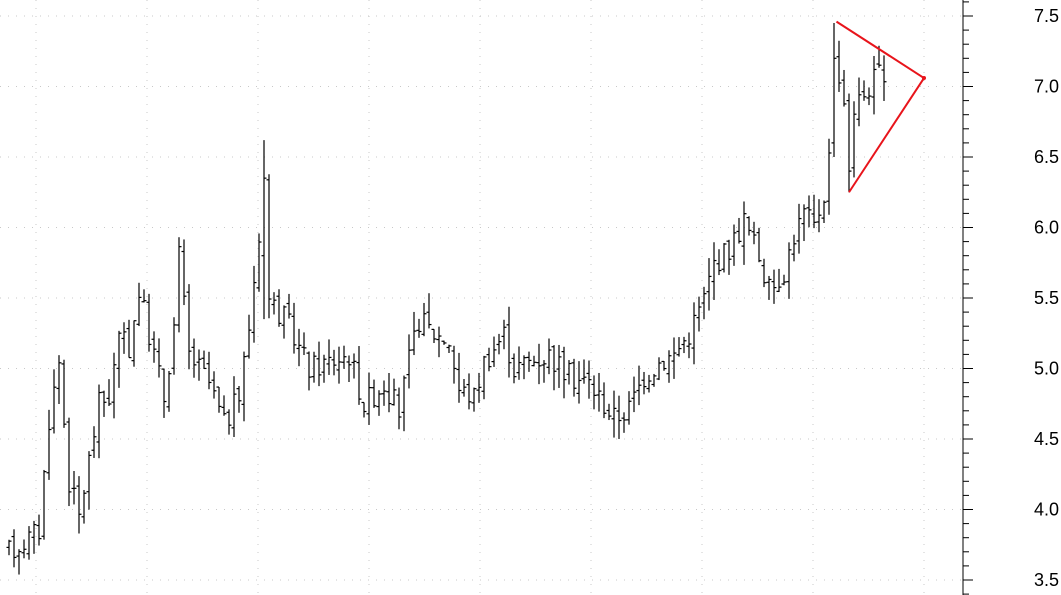 This screenshot has height=595, width=1061. Describe the element at coordinates (1046, 16) in the screenshot. I see `y-tick-label: 7.5` at that location.